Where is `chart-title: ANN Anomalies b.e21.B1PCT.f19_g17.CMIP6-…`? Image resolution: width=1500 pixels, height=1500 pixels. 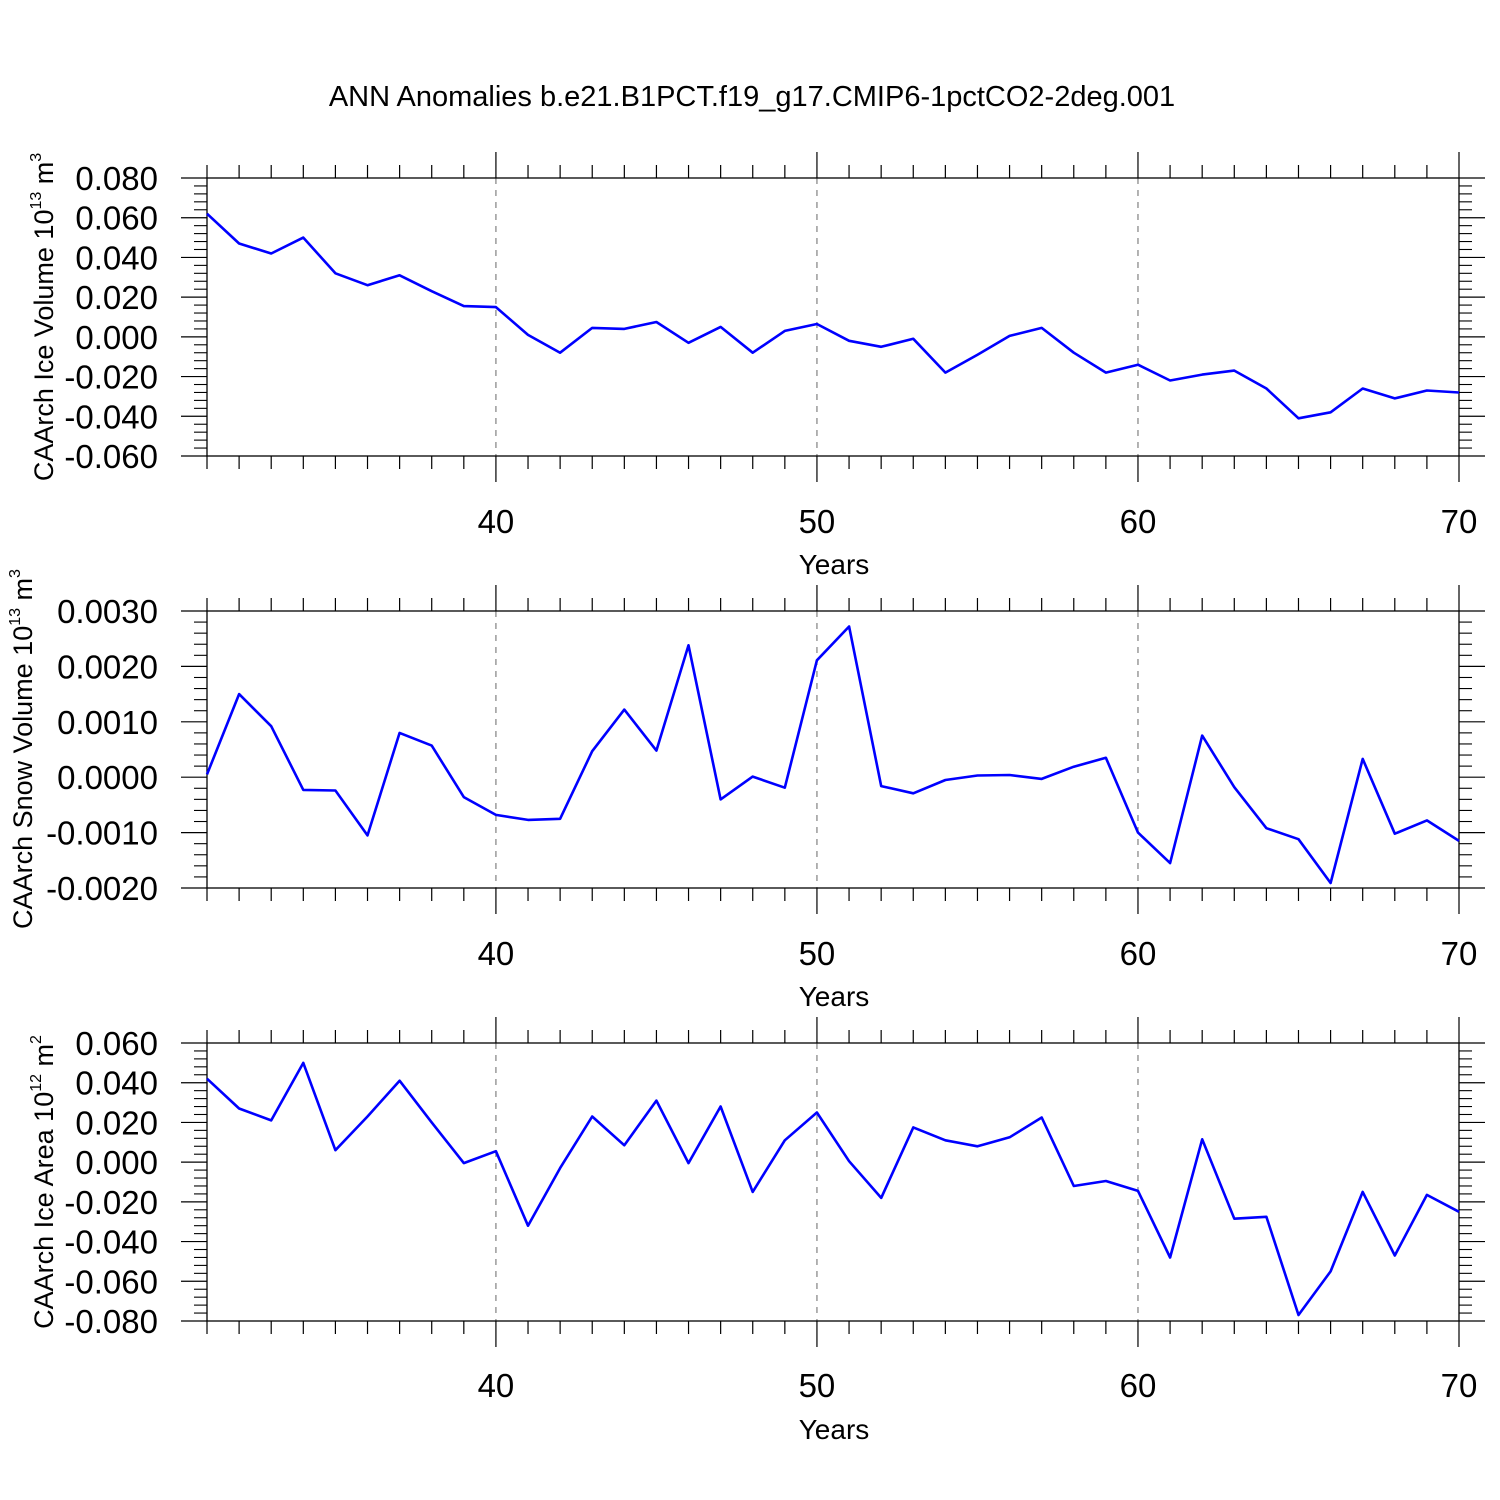 chart-title: ANN Anomalies b.e21.B1PCT.f19_g17.CMIP6-… is located at coordinates (752, 97).